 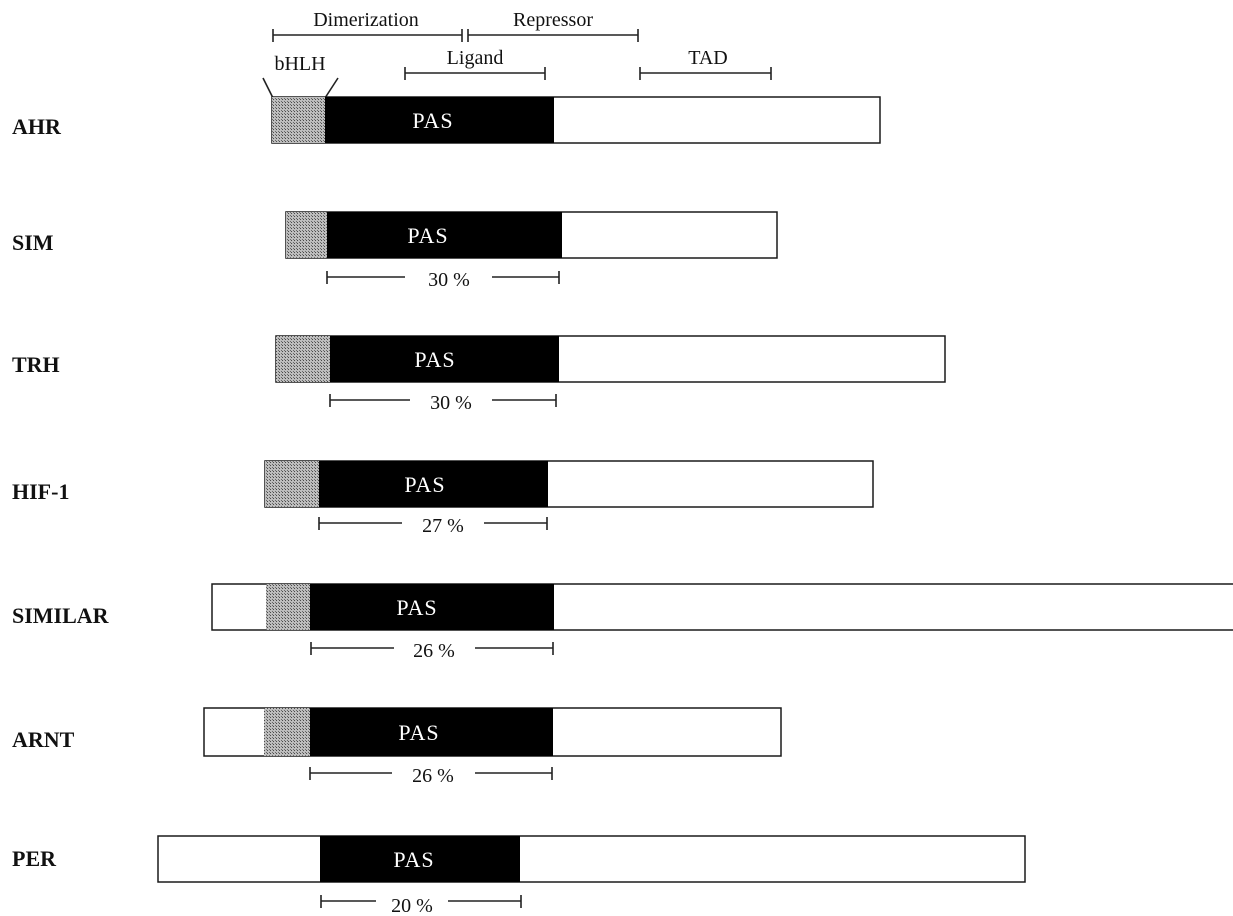 What do you see at coordinates (553, 20) in the screenshot?
I see `repressor-label: Repressor` at bounding box center [553, 20].